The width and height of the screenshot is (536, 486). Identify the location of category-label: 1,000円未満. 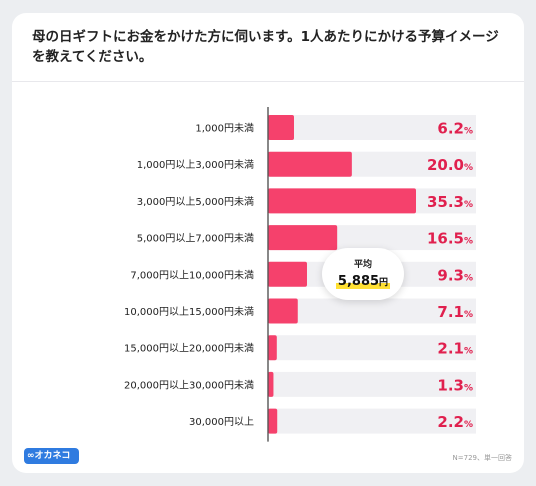
(224, 129).